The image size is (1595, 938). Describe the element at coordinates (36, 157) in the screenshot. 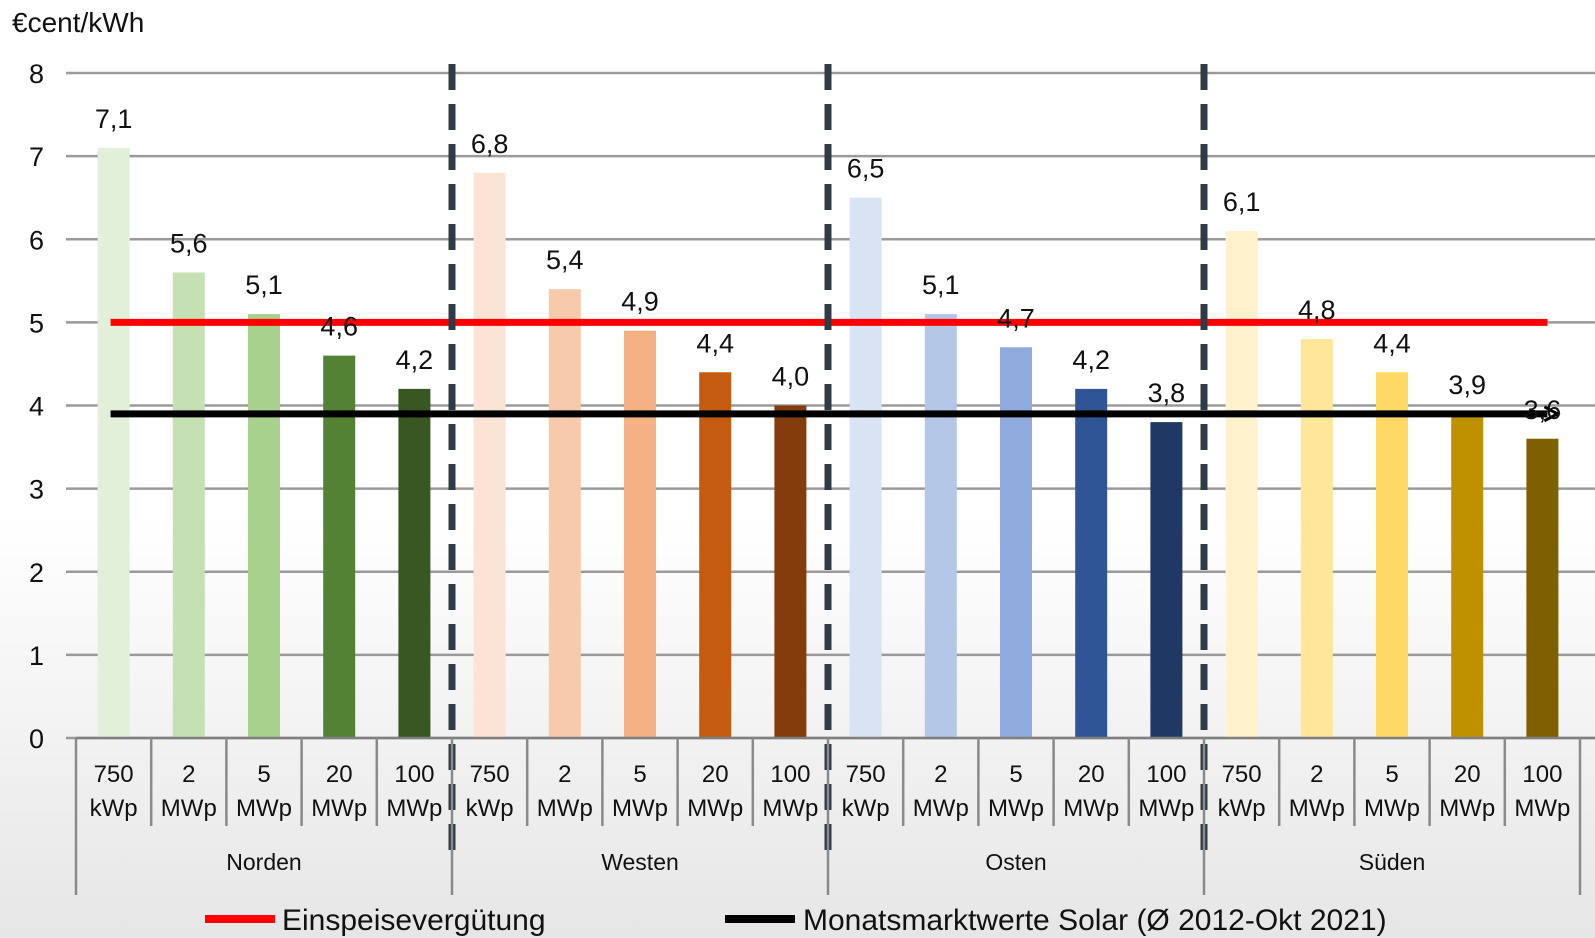

I see `y-tick-label: 7` at that location.